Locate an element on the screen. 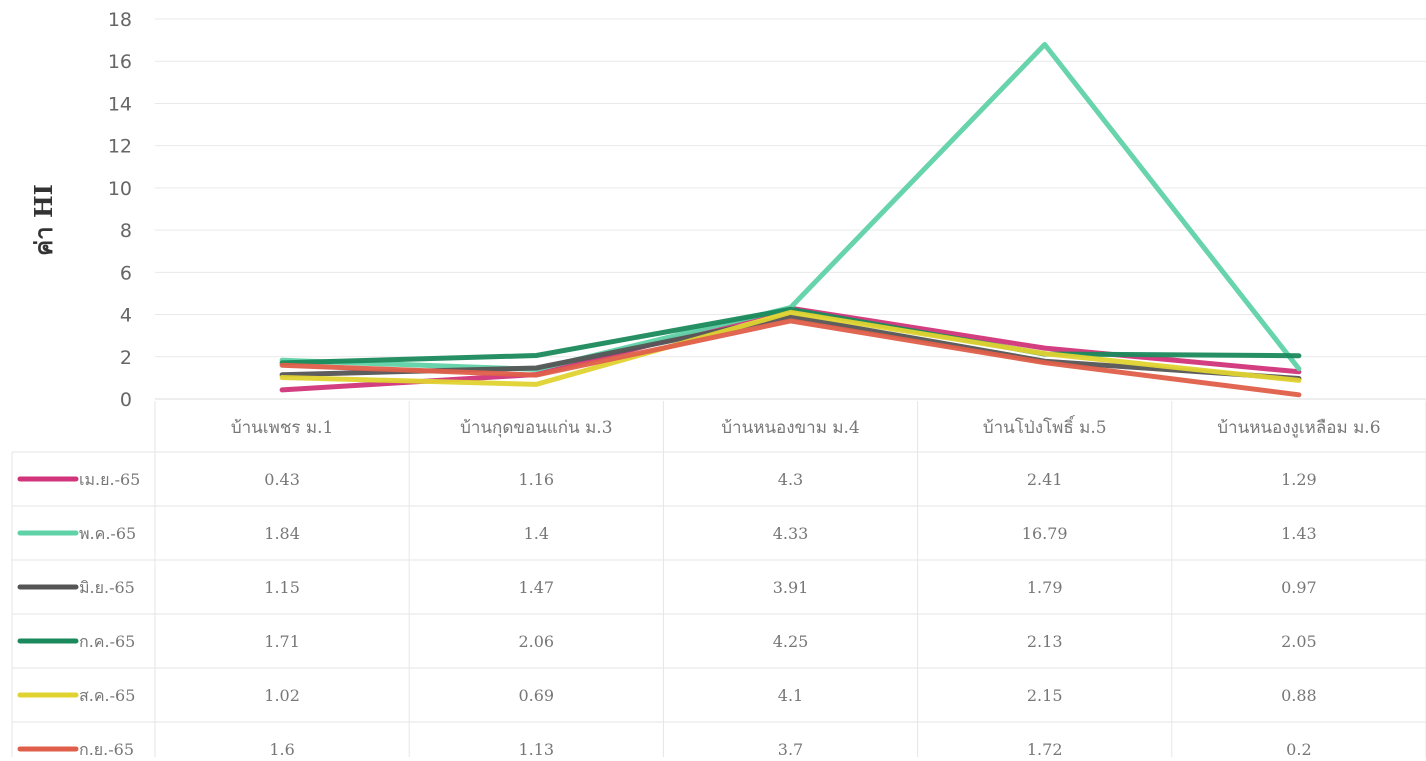  category-label: บ้านเพชร ม.1 is located at coordinates (282, 428).